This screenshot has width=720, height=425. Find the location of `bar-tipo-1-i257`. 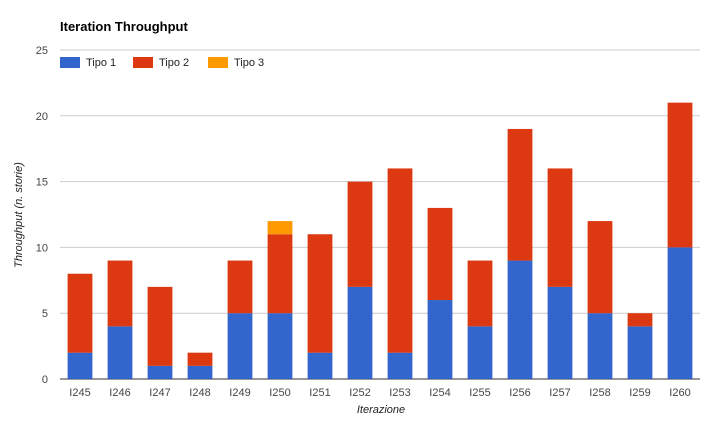

bar-tipo-1-i257 is located at coordinates (560, 332).